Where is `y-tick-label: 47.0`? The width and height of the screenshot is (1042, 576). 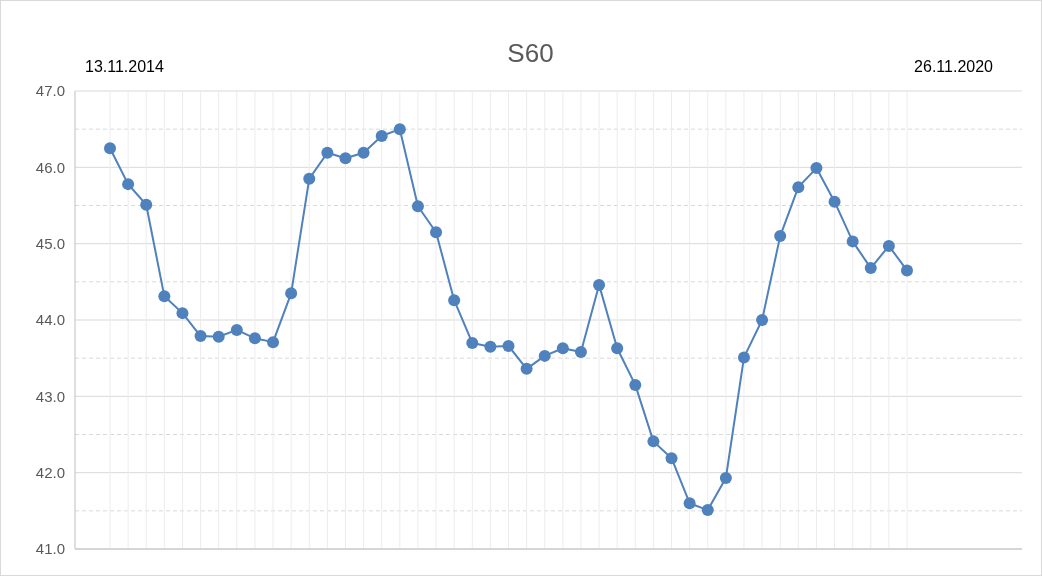 y-tick-label: 47.0 is located at coordinates (50, 91).